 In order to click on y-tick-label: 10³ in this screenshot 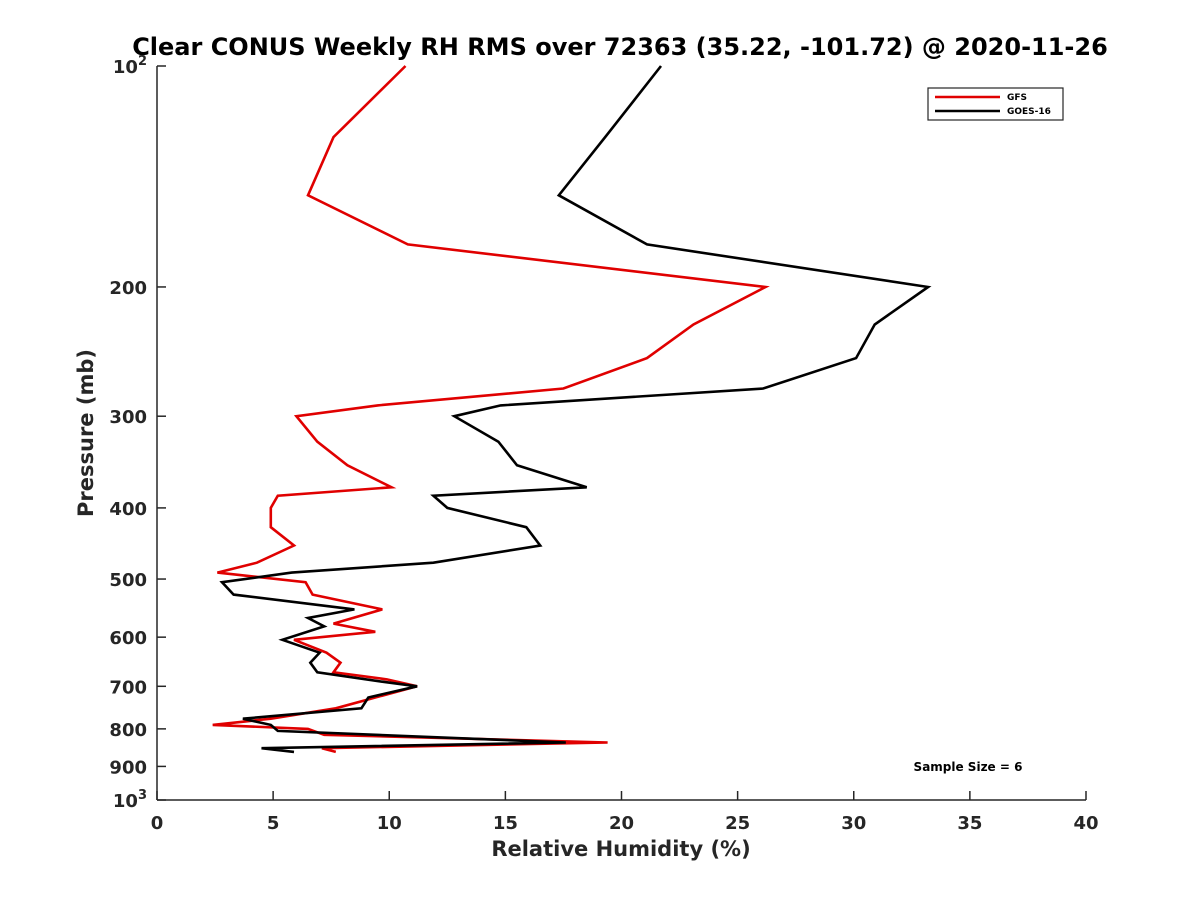, I will do `click(130, 800)`.